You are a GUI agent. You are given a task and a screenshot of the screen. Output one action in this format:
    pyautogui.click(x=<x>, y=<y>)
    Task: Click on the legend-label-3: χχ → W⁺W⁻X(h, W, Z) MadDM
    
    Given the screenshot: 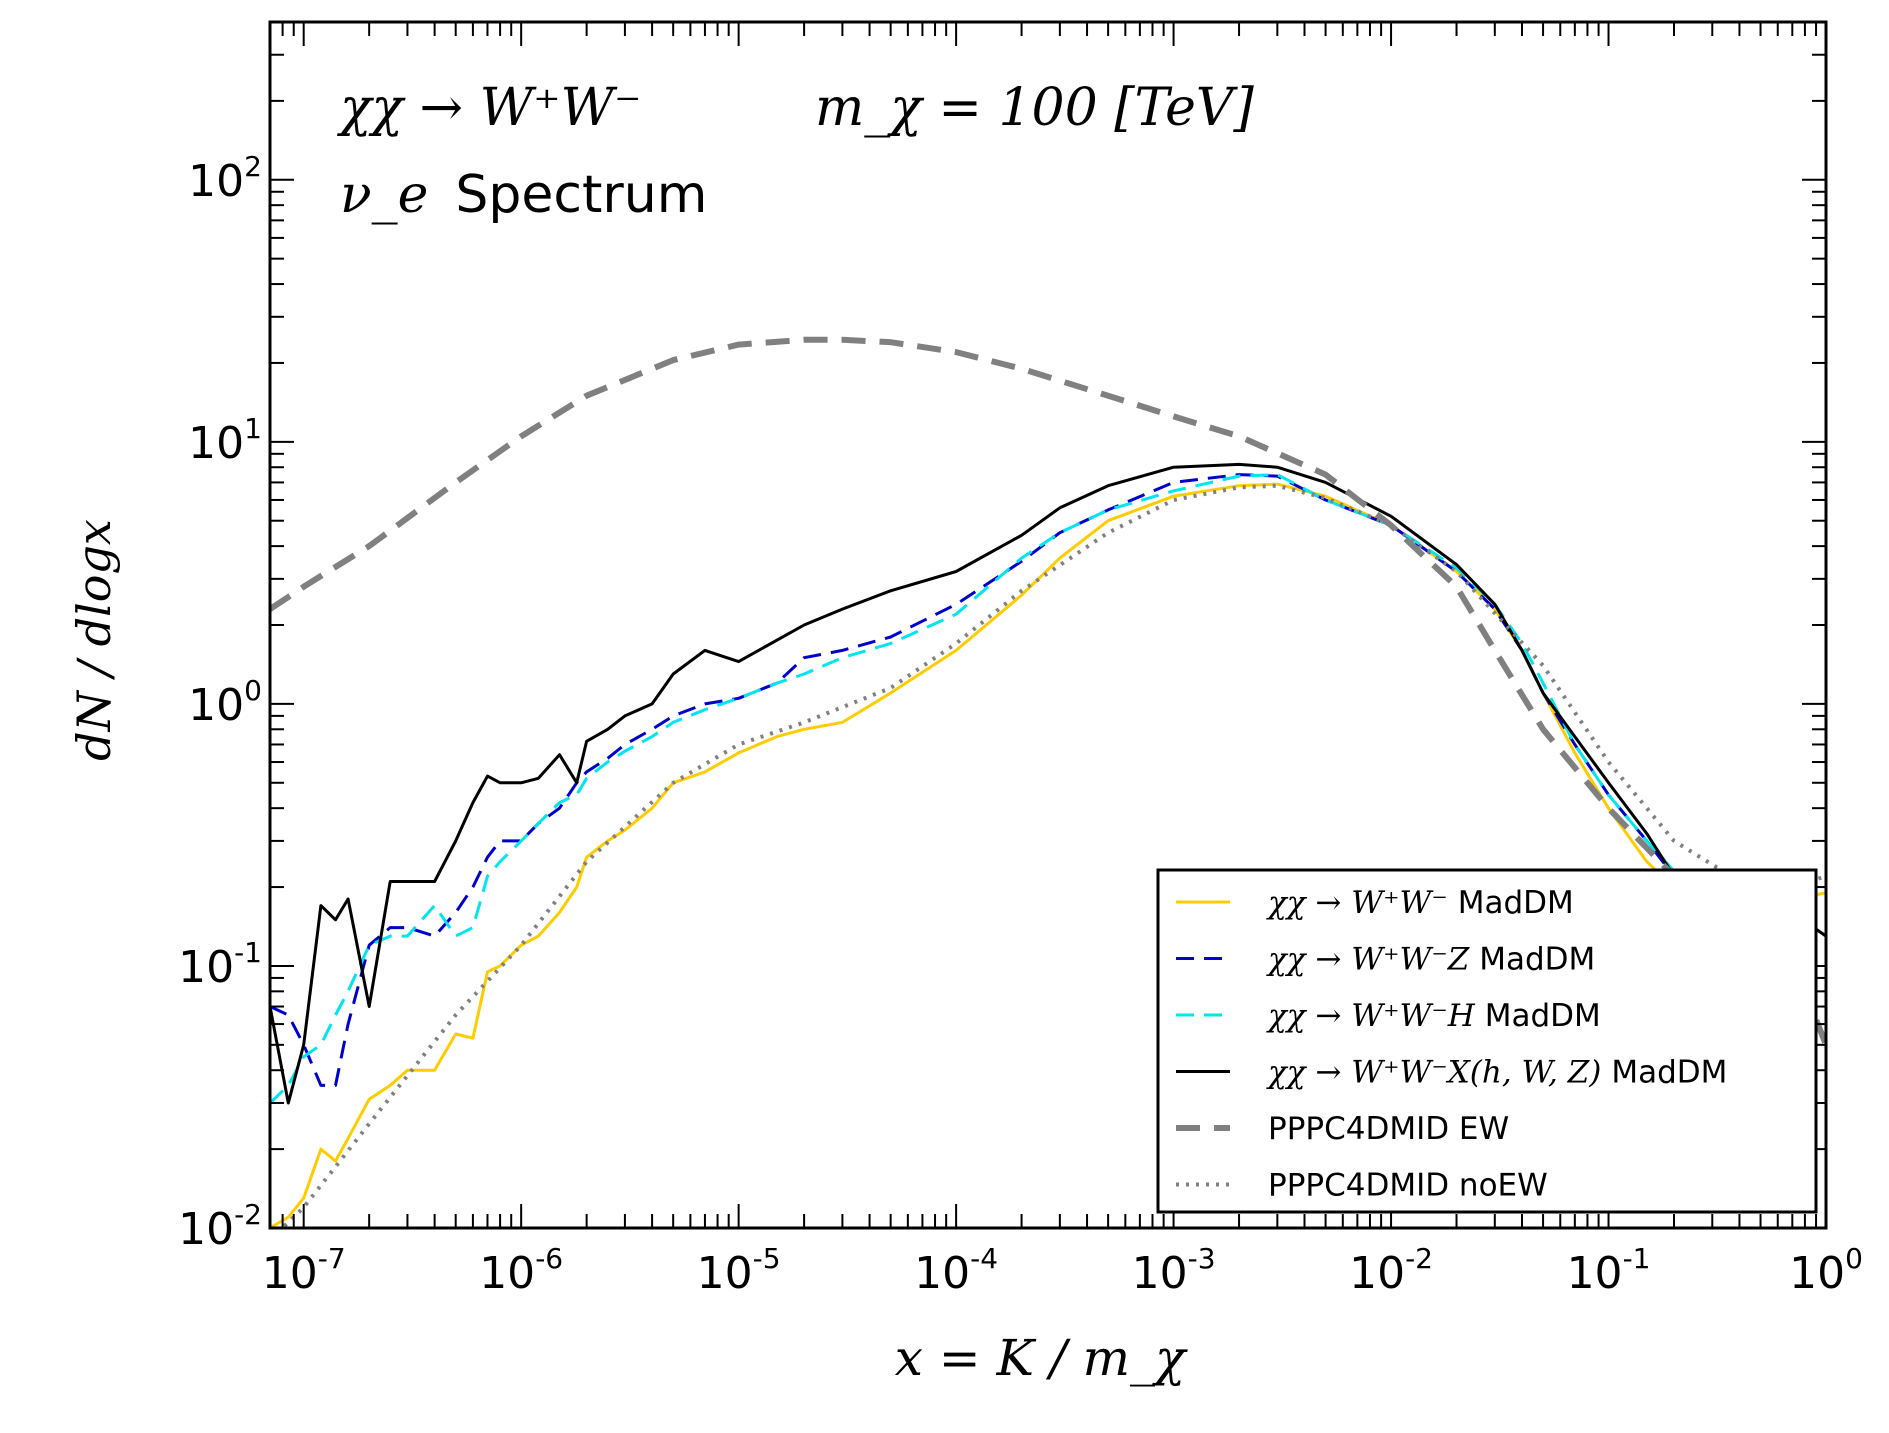 What is the action you would take?
    pyautogui.click(x=1496, y=1073)
    